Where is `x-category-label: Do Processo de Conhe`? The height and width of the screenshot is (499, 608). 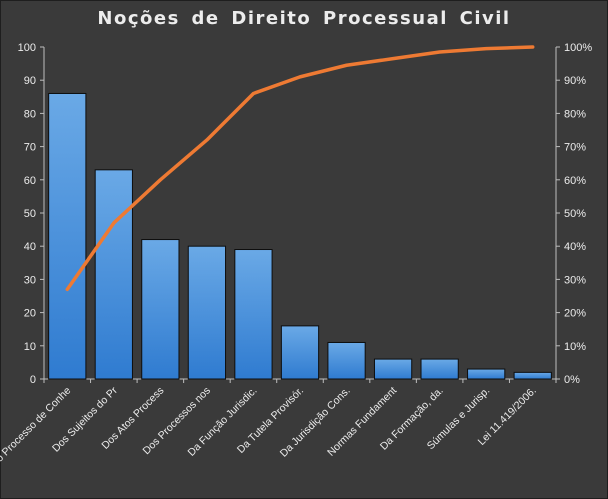 x-category-label: Do Processo de Conhe is located at coordinates (36, 427).